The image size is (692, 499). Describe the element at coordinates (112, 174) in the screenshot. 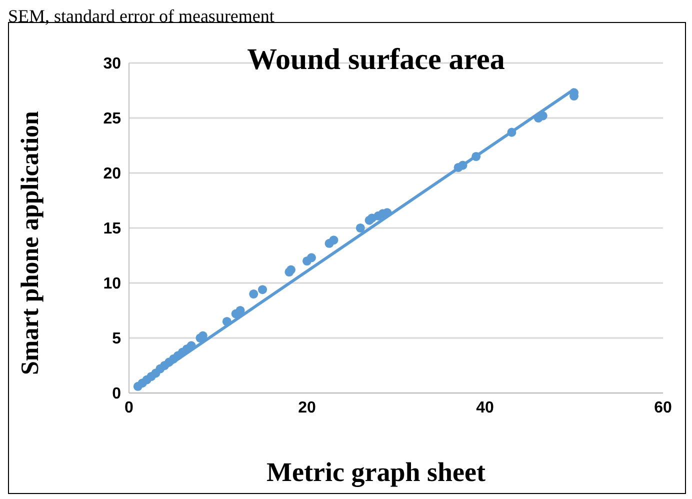

I see `y-tick-label: 20` at that location.